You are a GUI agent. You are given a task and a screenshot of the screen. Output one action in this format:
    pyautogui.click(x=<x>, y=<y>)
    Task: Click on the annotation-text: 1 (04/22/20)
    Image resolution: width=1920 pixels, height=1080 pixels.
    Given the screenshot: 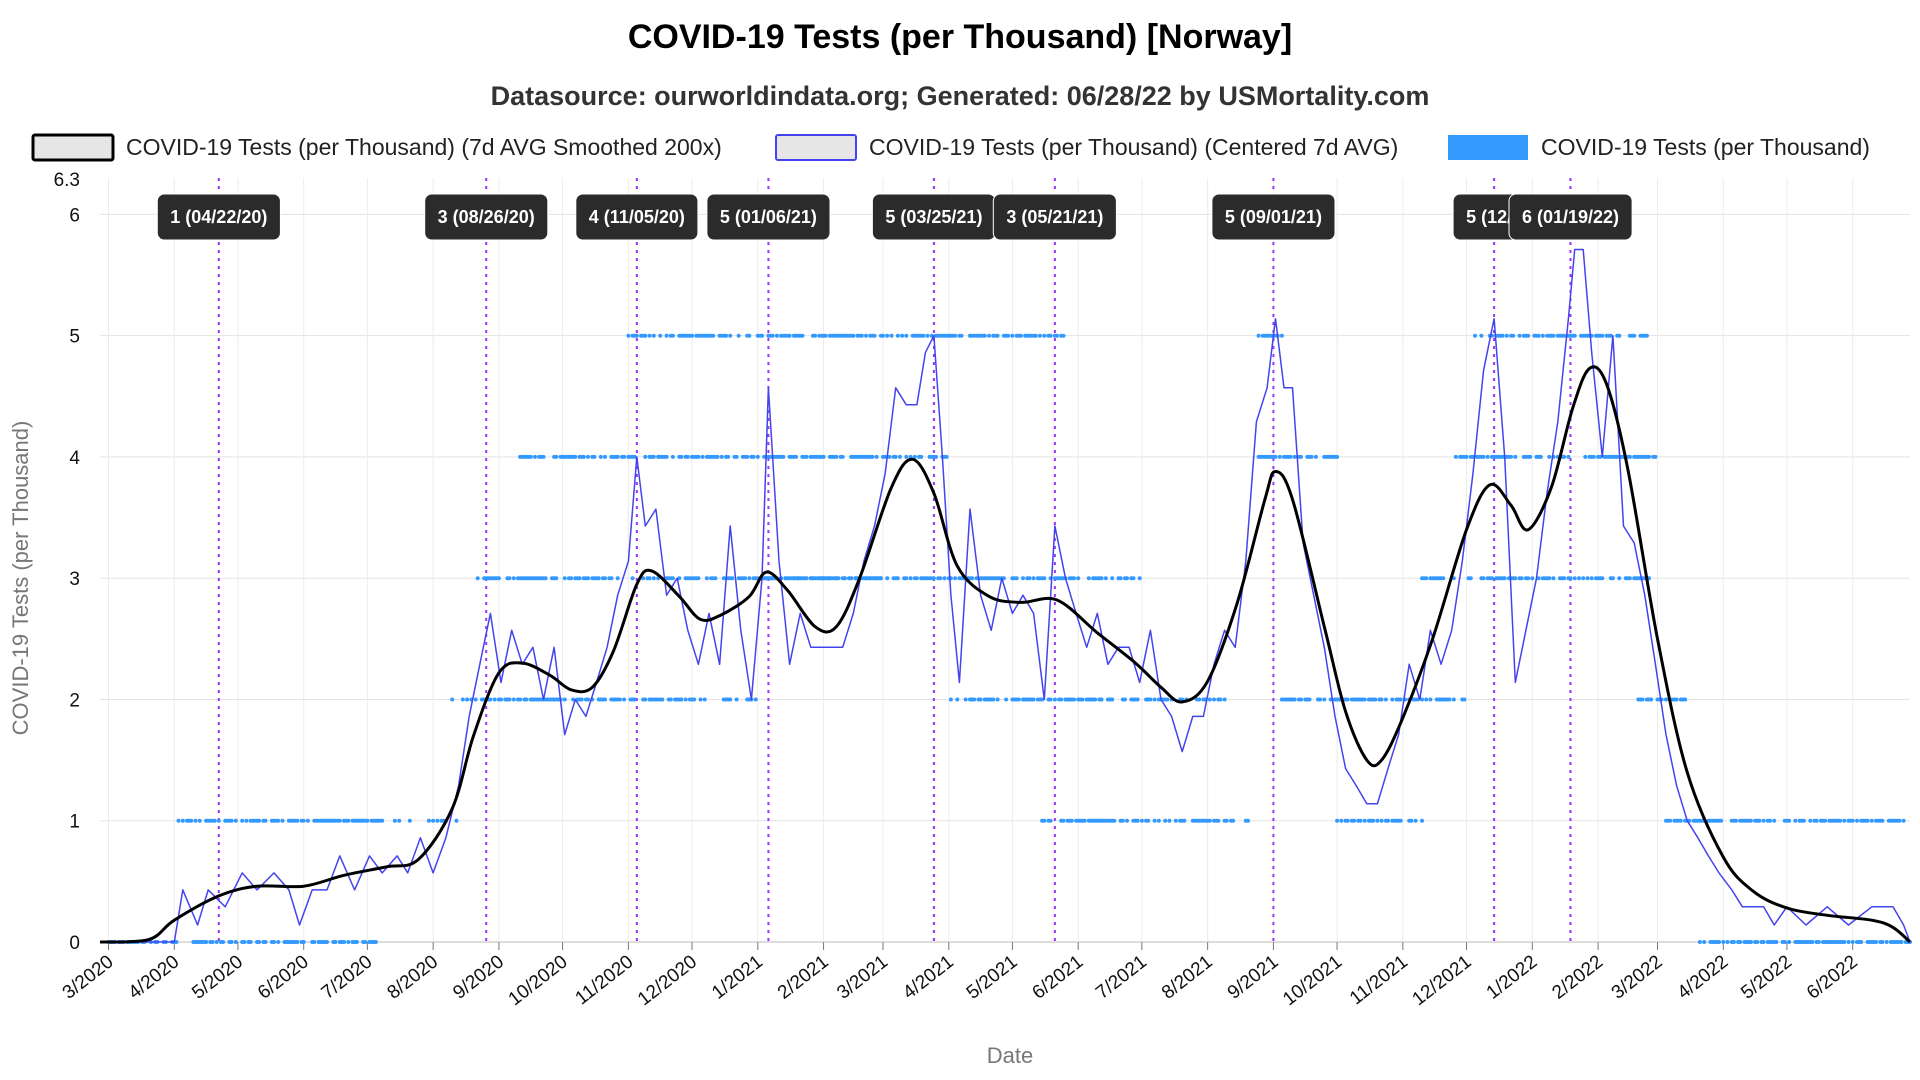 What is the action you would take?
    pyautogui.click(x=218, y=217)
    